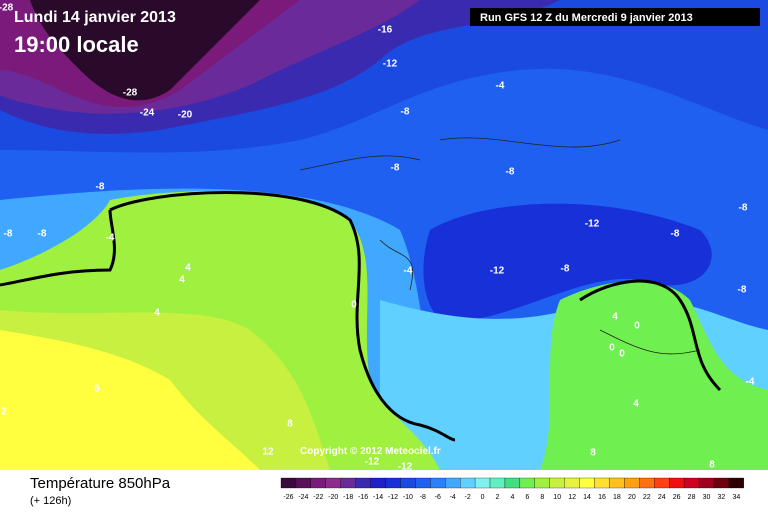  Describe the element at coordinates (50, 501) in the screenshot. I see `lead-time: (+ 126h)` at that location.